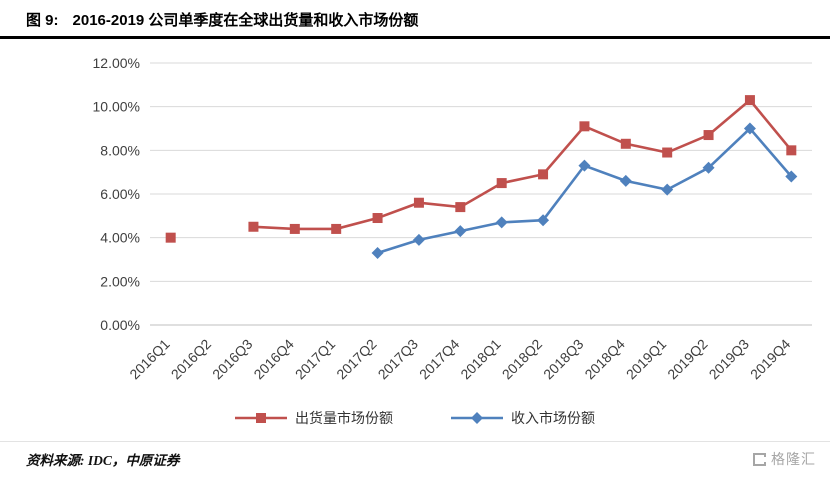  Describe the element at coordinates (315, 359) in the screenshot. I see `x-tick-label: 2017Q1` at that location.